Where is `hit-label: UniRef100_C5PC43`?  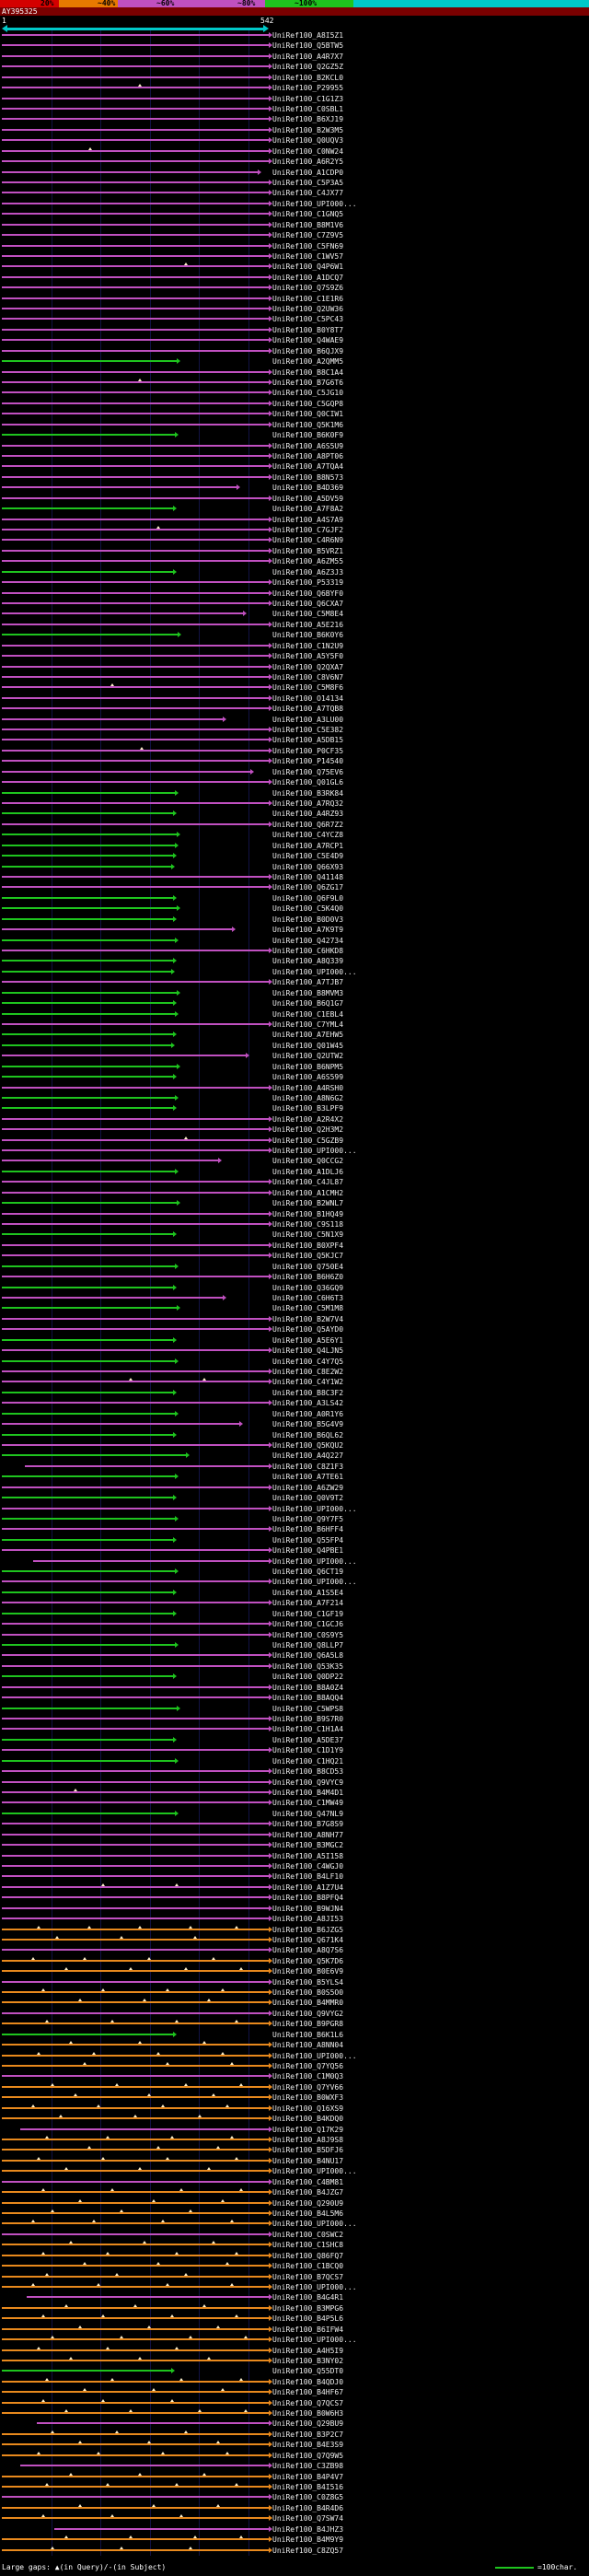
hit-label: UniRef100_C5PC43 is located at coordinates (308, 319).